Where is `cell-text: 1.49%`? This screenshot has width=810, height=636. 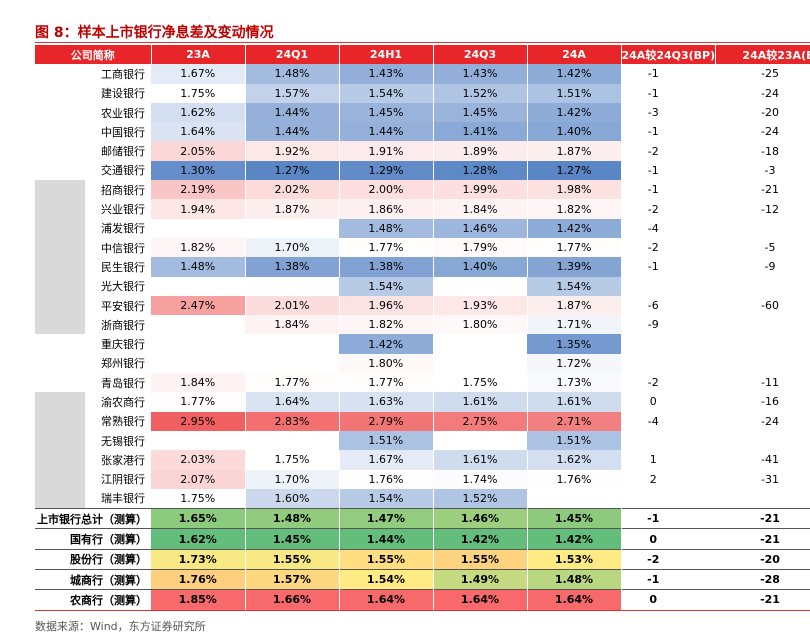
cell-text: 1.49% is located at coordinates (480, 580).